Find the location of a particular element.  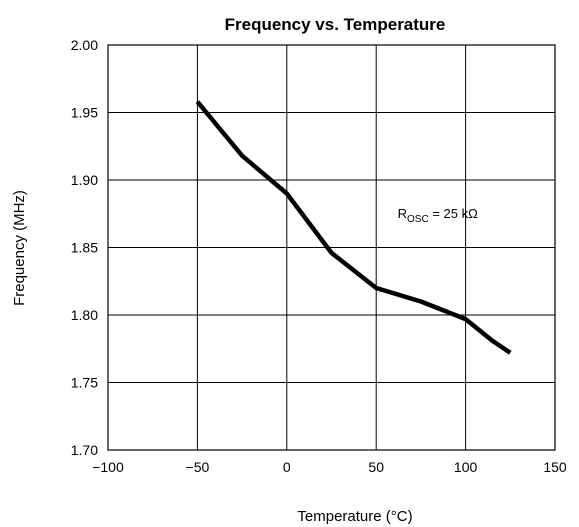

y-axis-ticks: 1.70 1.75 1.80 1.85 1.90 1.95 2.00 is located at coordinates (84, 247).